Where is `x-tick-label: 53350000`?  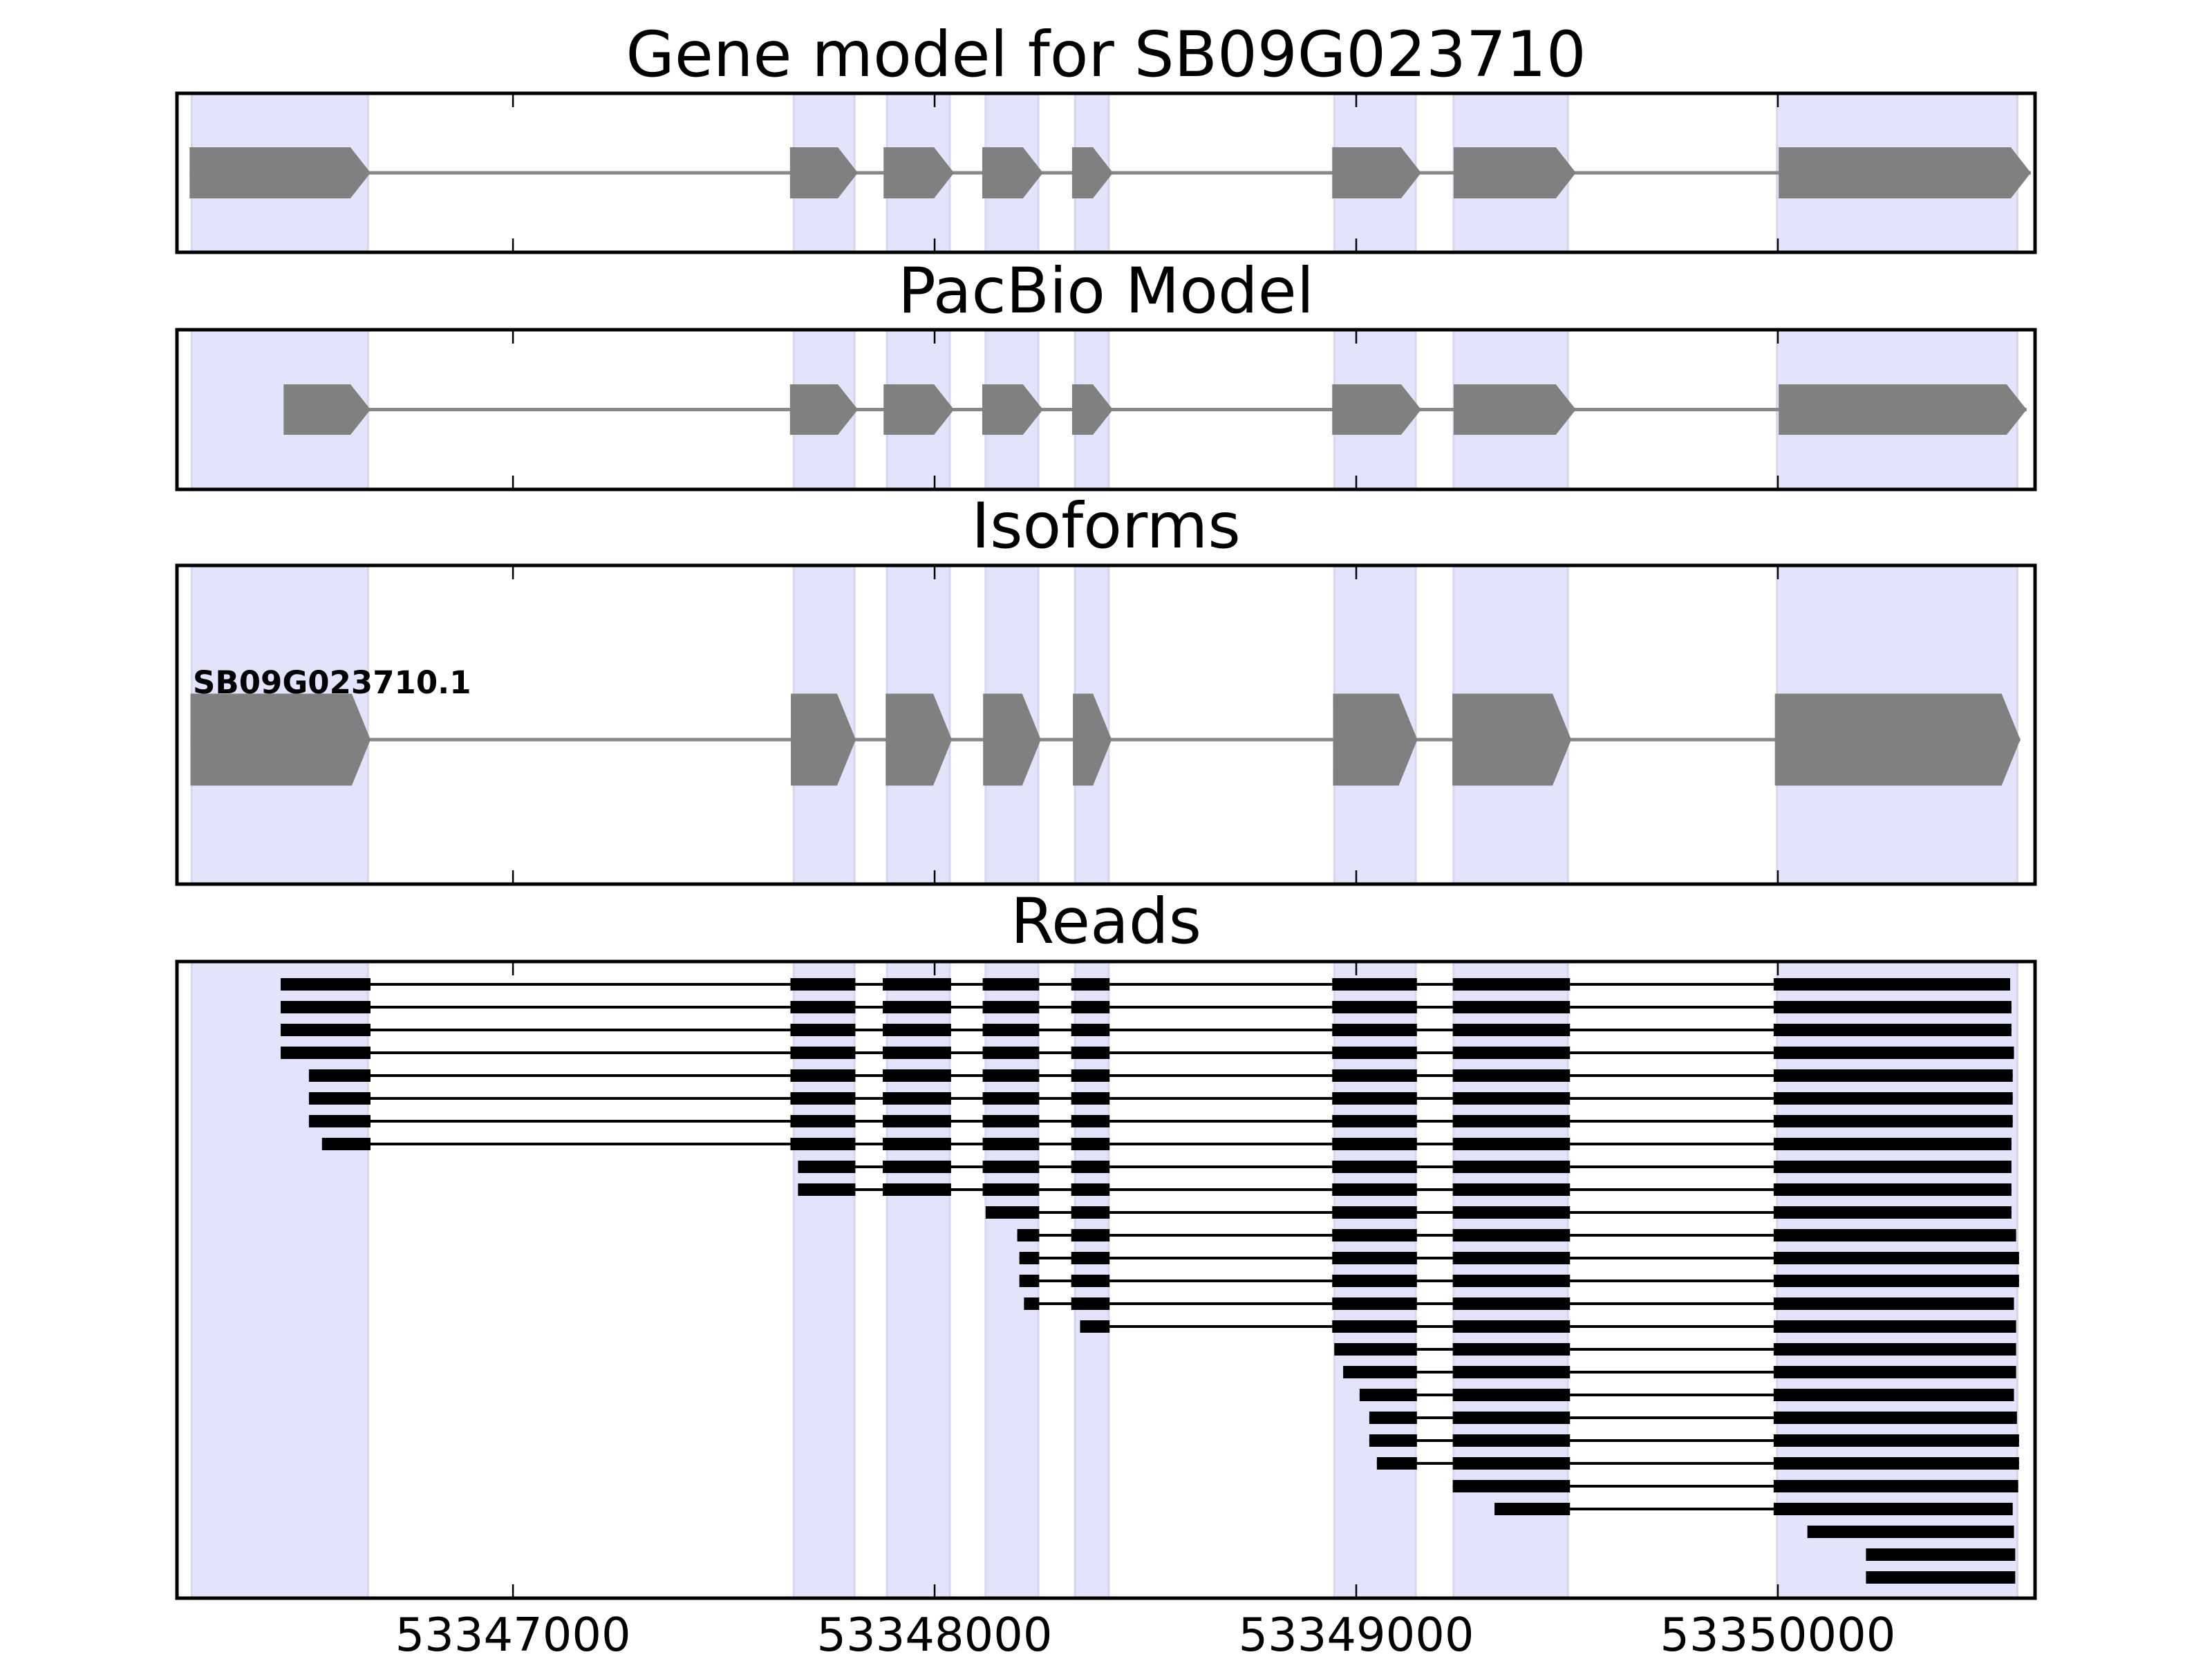
x-tick-label: 53350000 is located at coordinates (1778, 1633).